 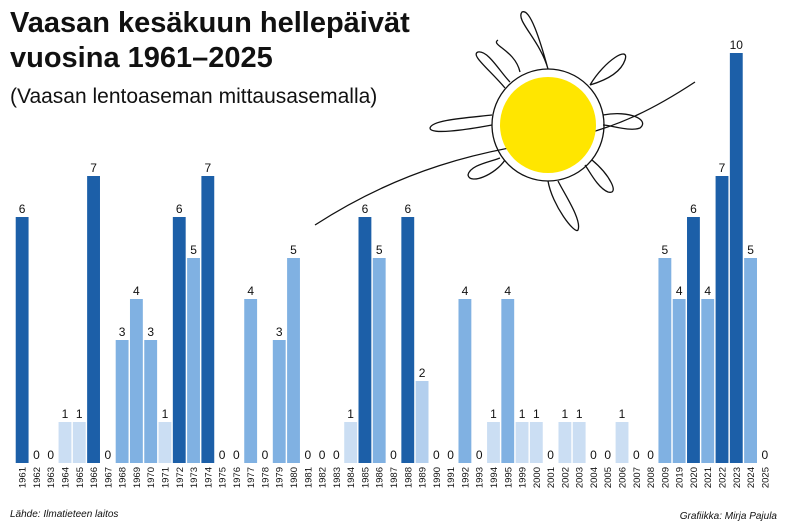 I want to click on x-tick-label: 1992, so click(x=465, y=477).